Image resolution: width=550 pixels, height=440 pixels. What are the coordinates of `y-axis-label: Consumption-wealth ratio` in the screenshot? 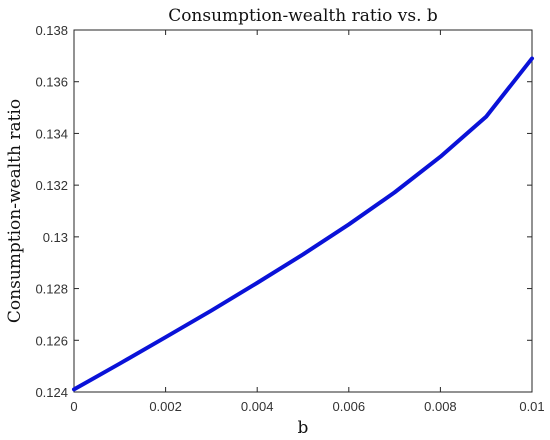 It's located at (15, 211).